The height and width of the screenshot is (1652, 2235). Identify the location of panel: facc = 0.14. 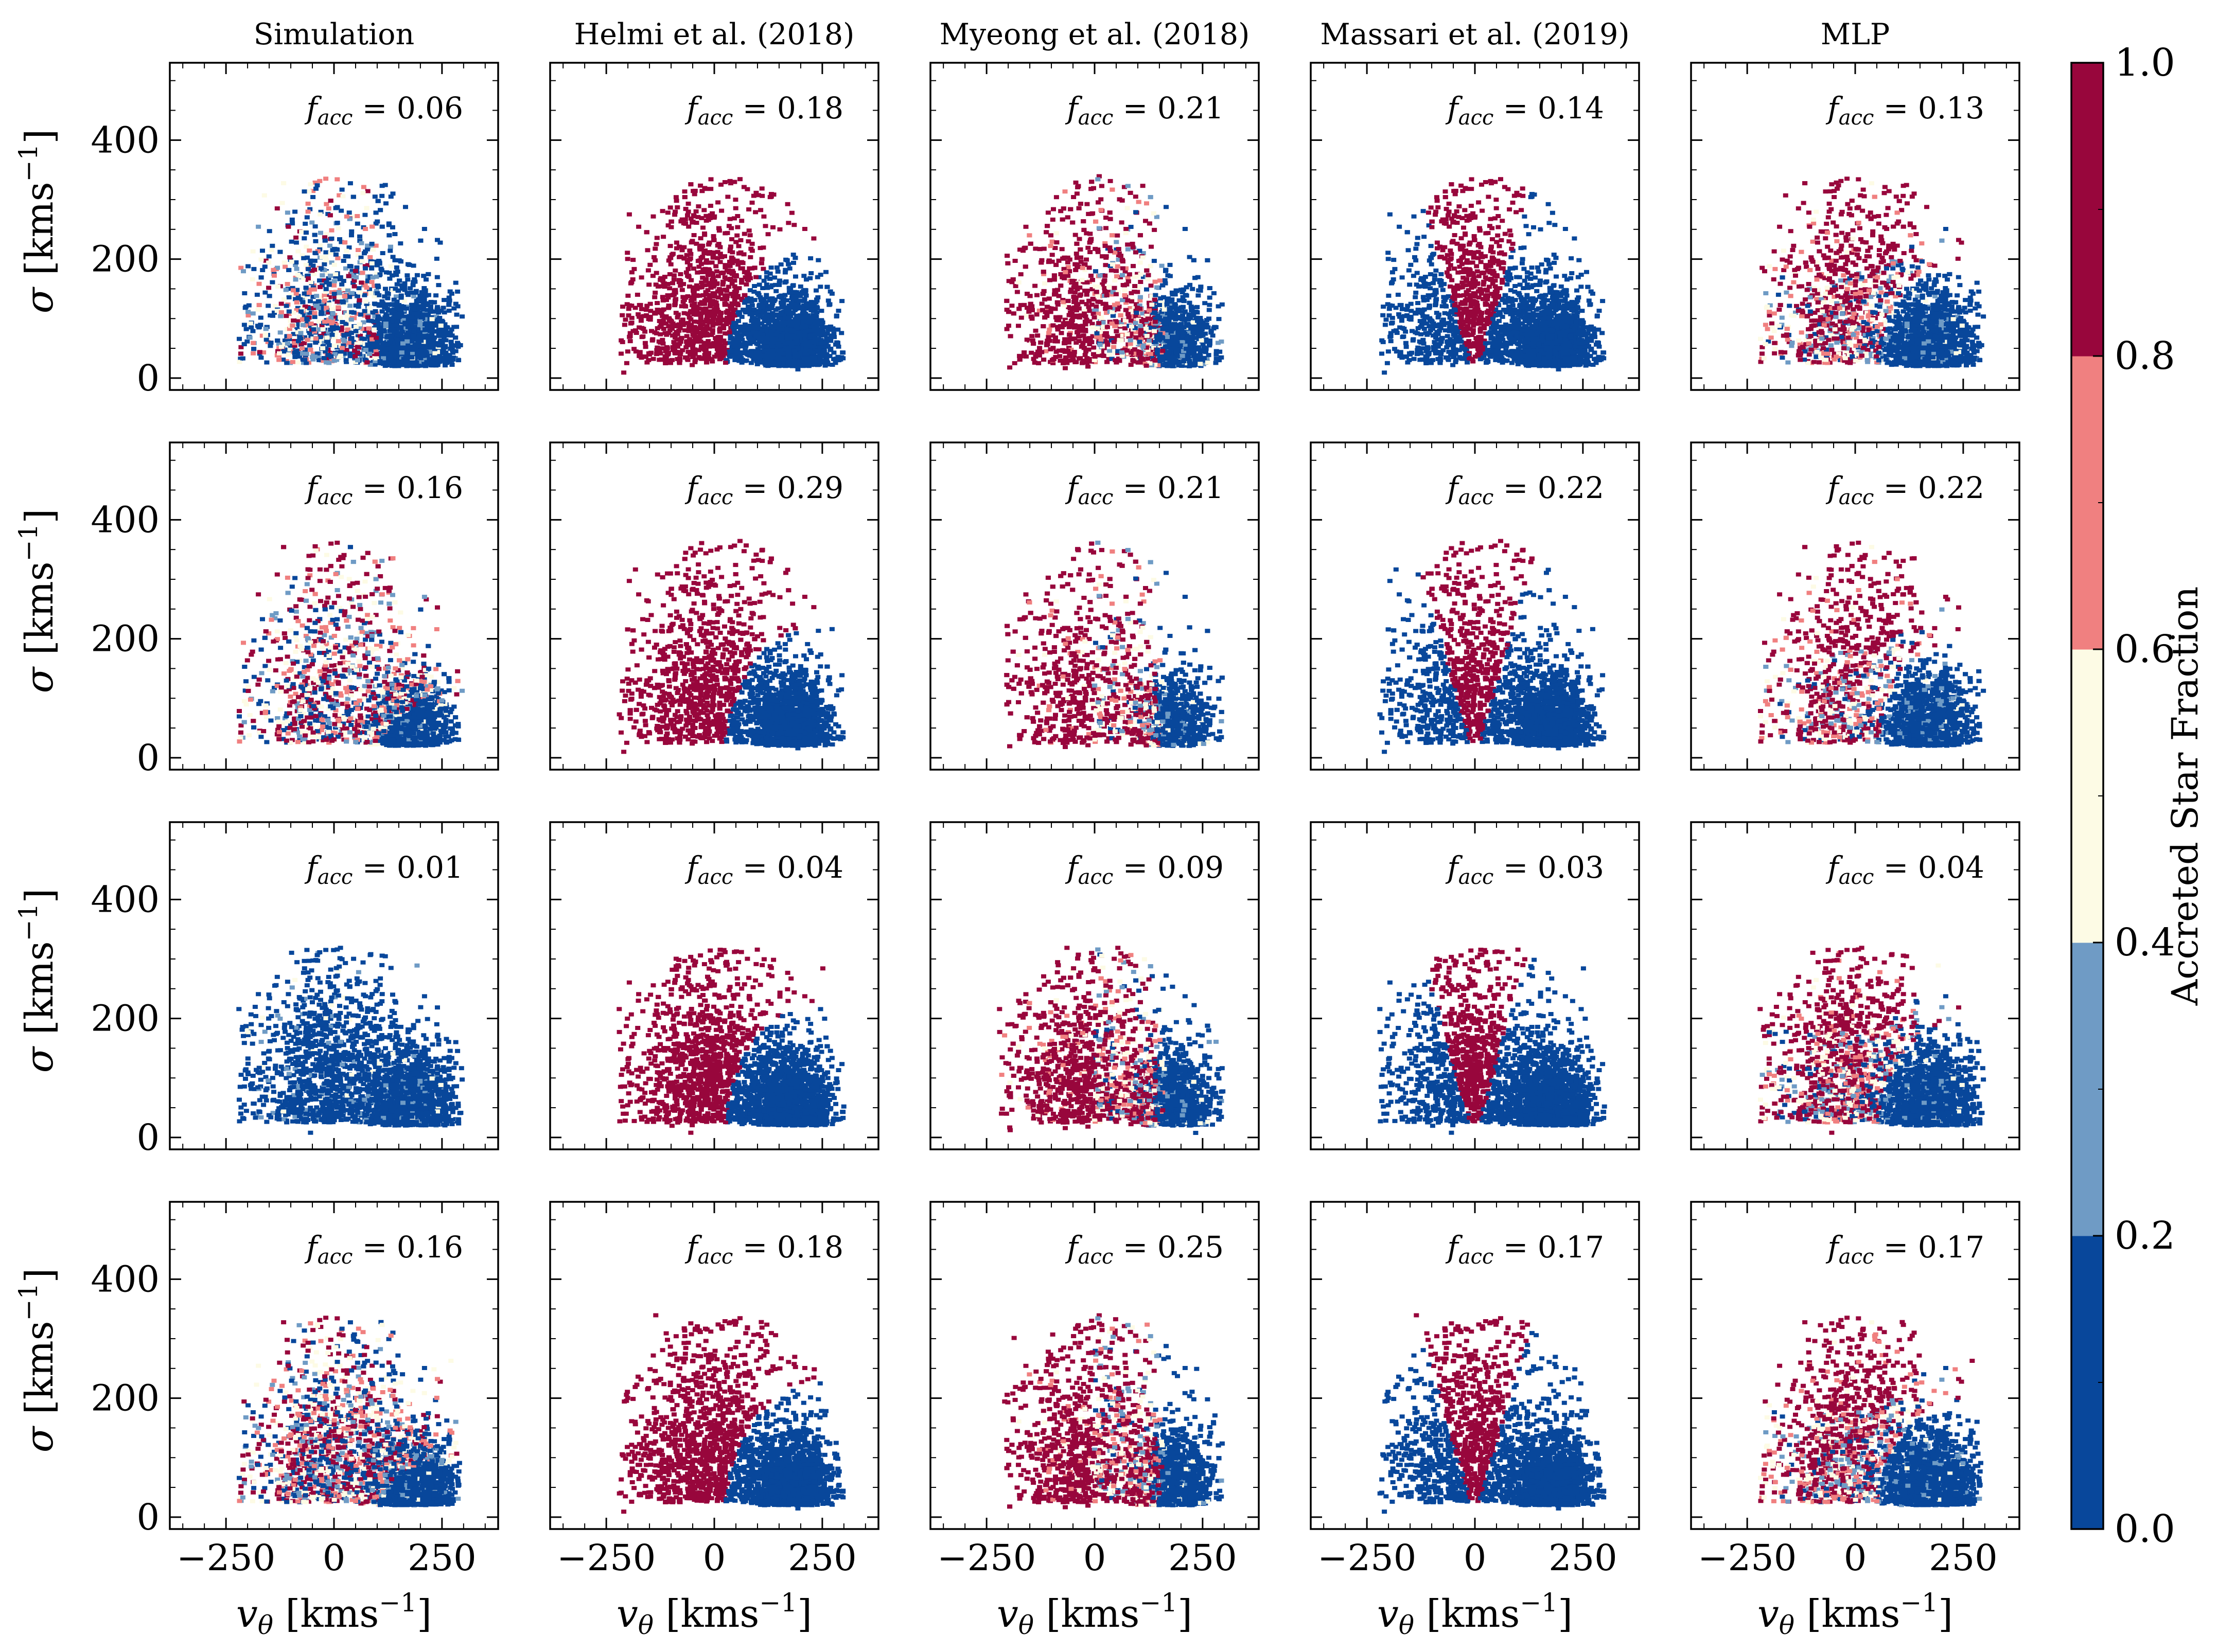
(1475, 226).